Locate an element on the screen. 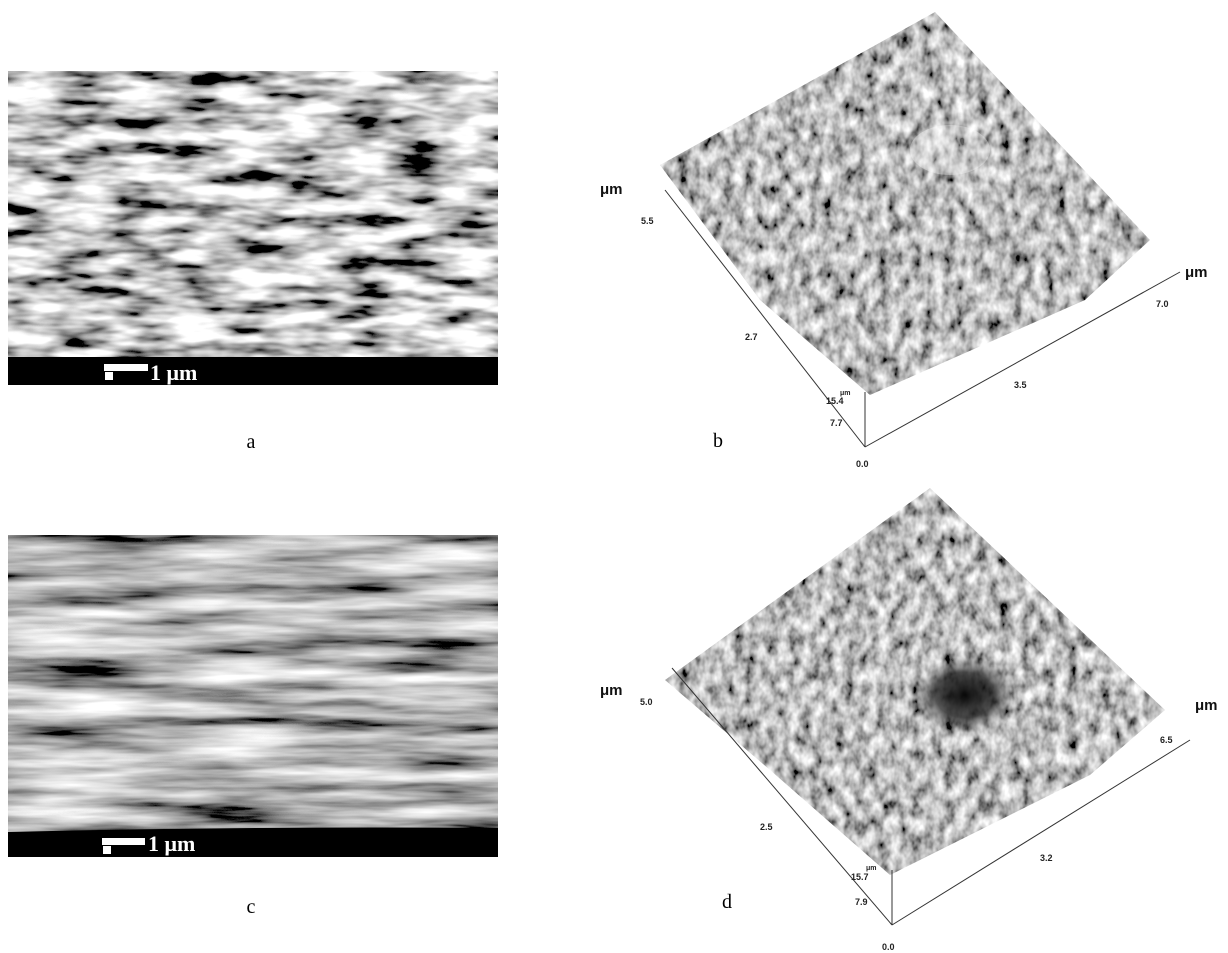 The image size is (1228, 953). z-tick: 7.7 is located at coordinates (836, 423).